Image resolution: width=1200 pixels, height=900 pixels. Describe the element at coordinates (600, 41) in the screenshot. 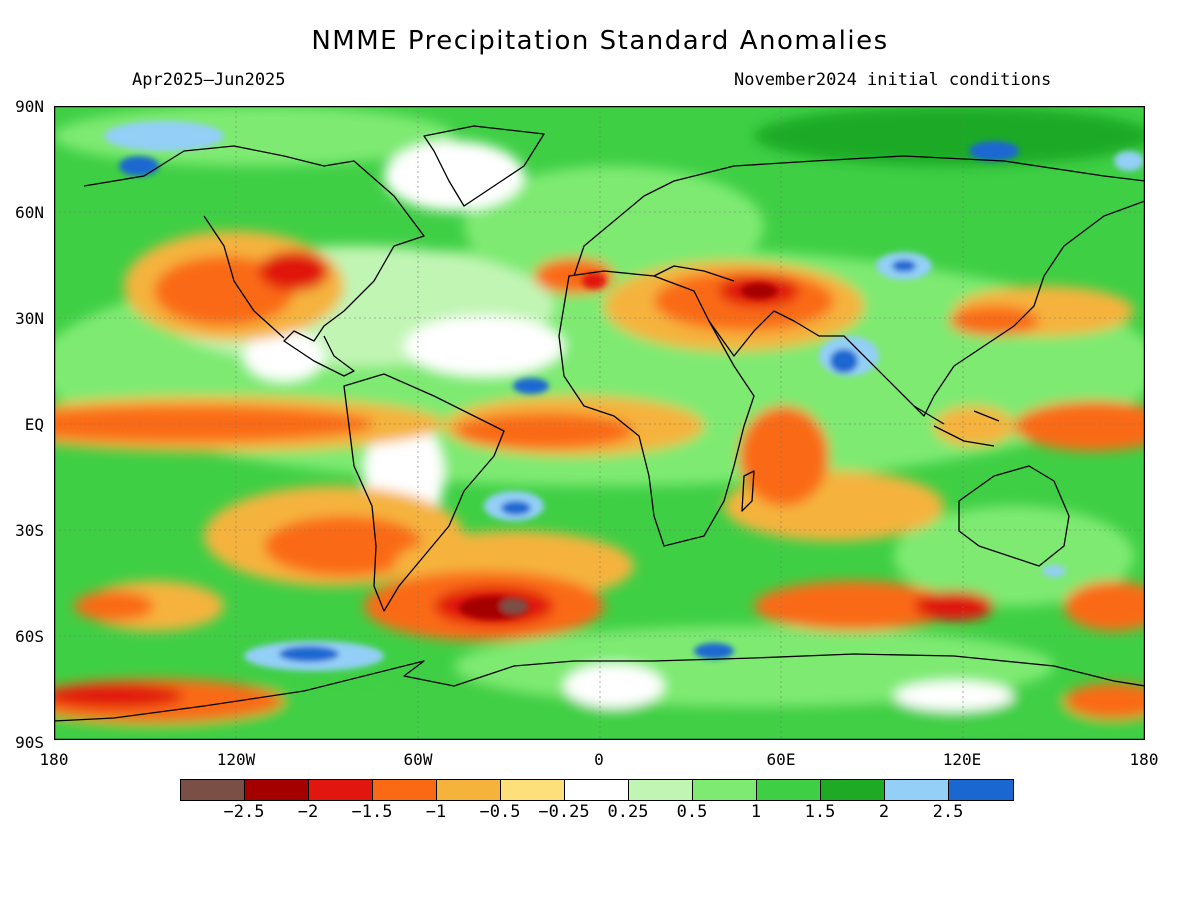

I see `map-title: NMME Precipitation Standard Anomalies` at that location.